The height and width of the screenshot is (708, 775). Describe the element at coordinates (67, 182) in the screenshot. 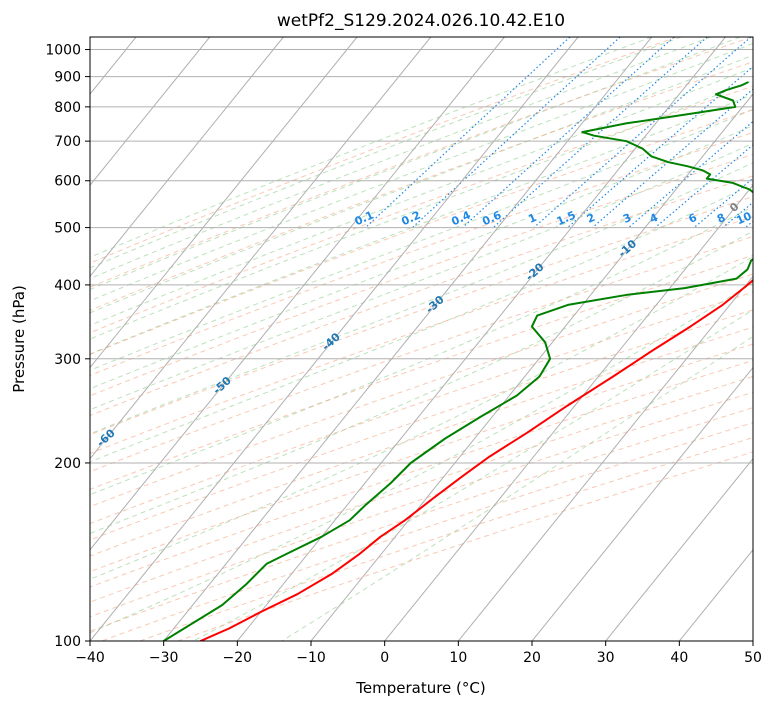

I see `y-tick-label: 600` at that location.